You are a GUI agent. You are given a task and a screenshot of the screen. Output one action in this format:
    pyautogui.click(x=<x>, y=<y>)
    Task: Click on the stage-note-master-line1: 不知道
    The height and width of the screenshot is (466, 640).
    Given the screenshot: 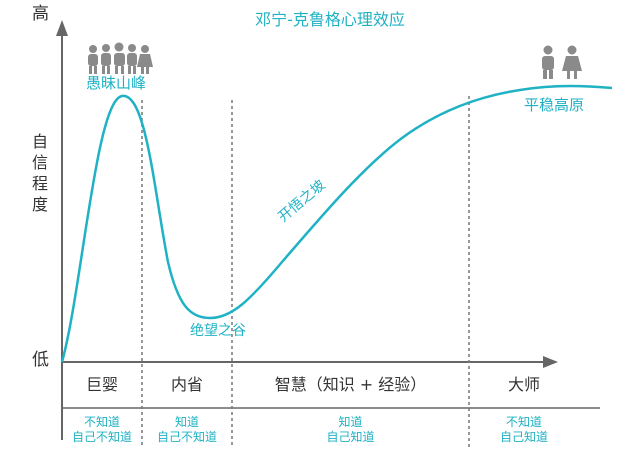 What is the action you would take?
    pyautogui.click(x=523, y=422)
    